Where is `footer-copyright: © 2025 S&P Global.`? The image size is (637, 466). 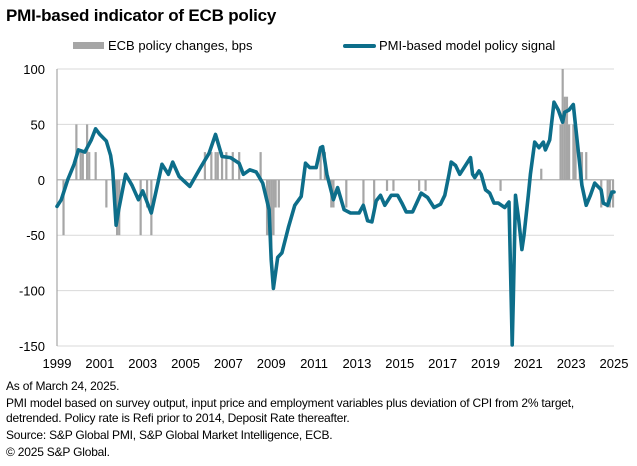 footer-copyright: © 2025 S&P Global. is located at coordinates (58, 452).